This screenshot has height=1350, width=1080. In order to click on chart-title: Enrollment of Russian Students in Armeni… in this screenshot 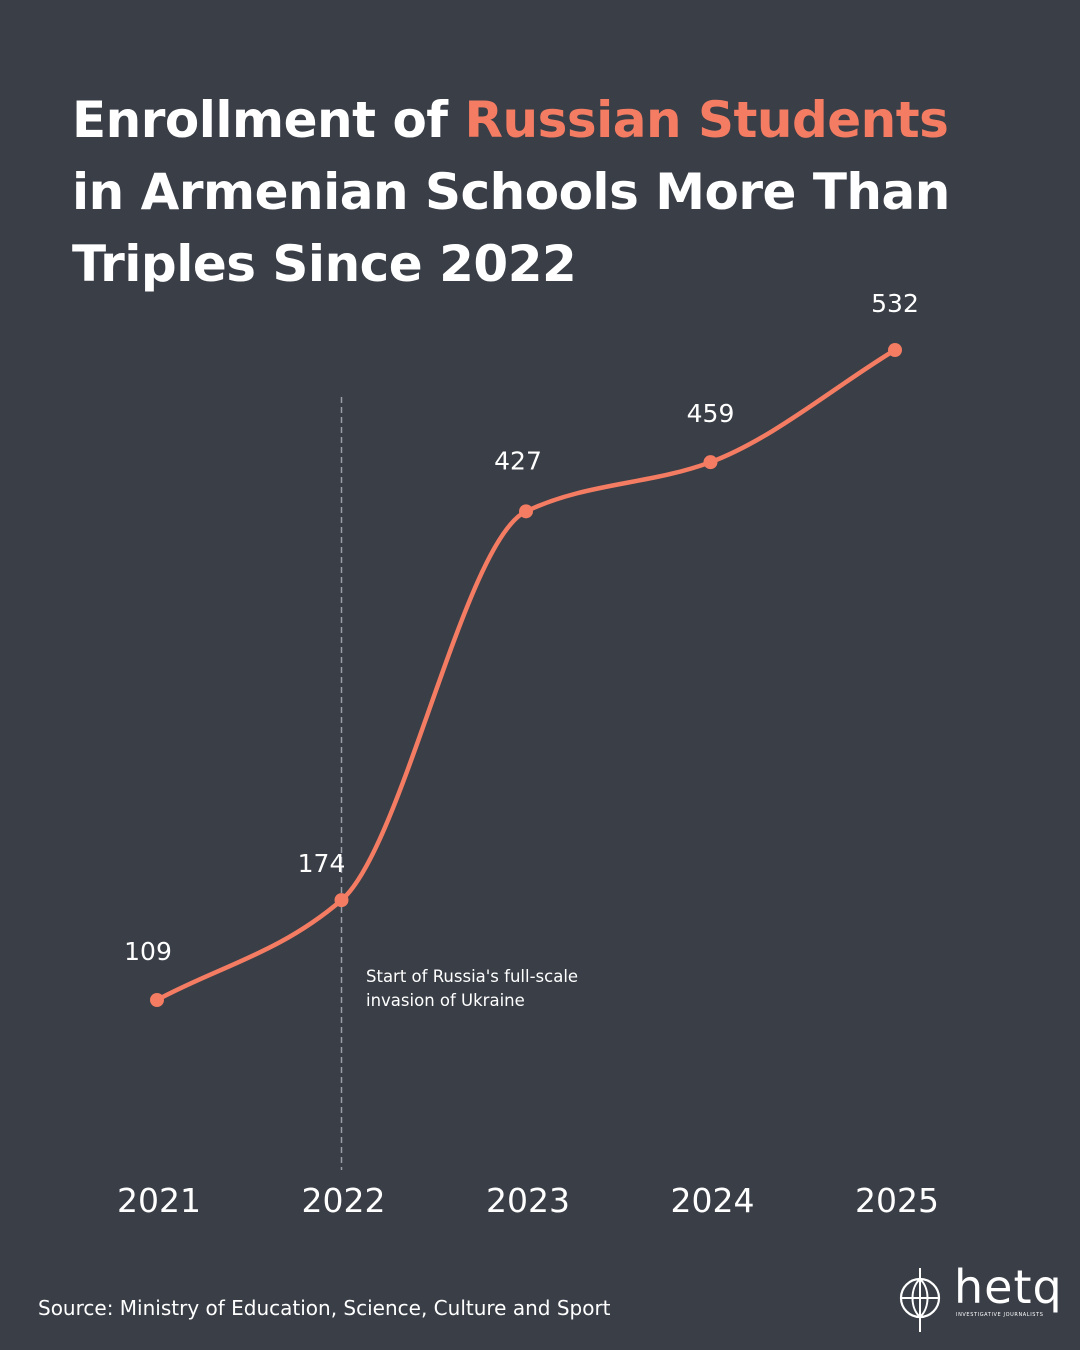, I will do `click(552, 192)`.